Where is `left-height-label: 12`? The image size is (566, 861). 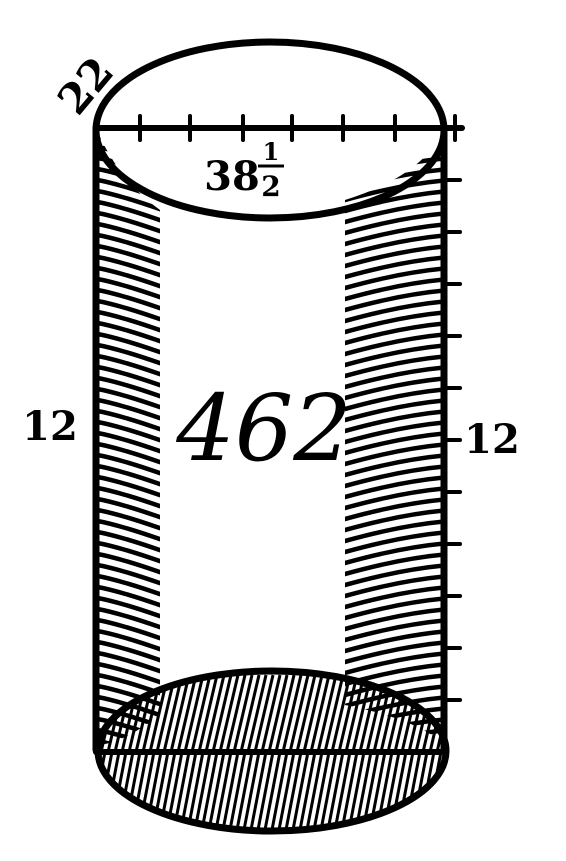 left-height-label: 12 is located at coordinates (50, 426).